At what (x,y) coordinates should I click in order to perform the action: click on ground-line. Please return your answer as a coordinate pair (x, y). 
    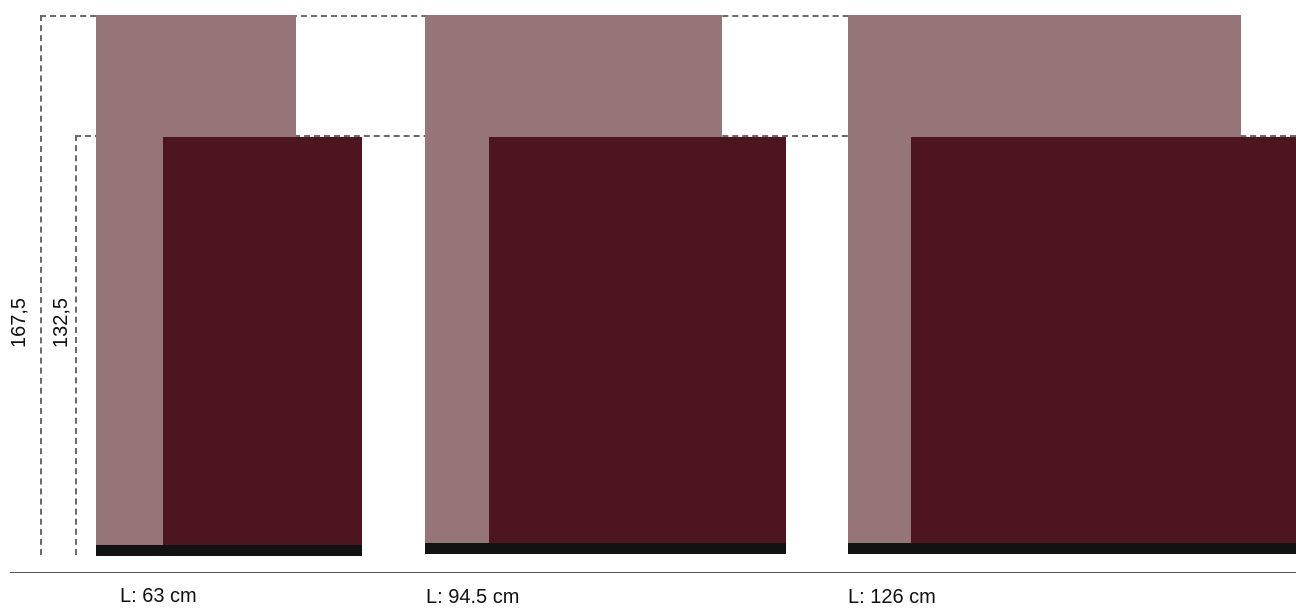
    Looking at the image, I should click on (653, 572).